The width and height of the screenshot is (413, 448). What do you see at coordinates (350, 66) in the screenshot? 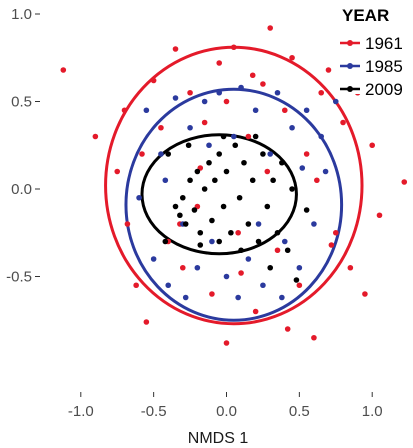
I see `legend-key-point-1985` at bounding box center [350, 66].